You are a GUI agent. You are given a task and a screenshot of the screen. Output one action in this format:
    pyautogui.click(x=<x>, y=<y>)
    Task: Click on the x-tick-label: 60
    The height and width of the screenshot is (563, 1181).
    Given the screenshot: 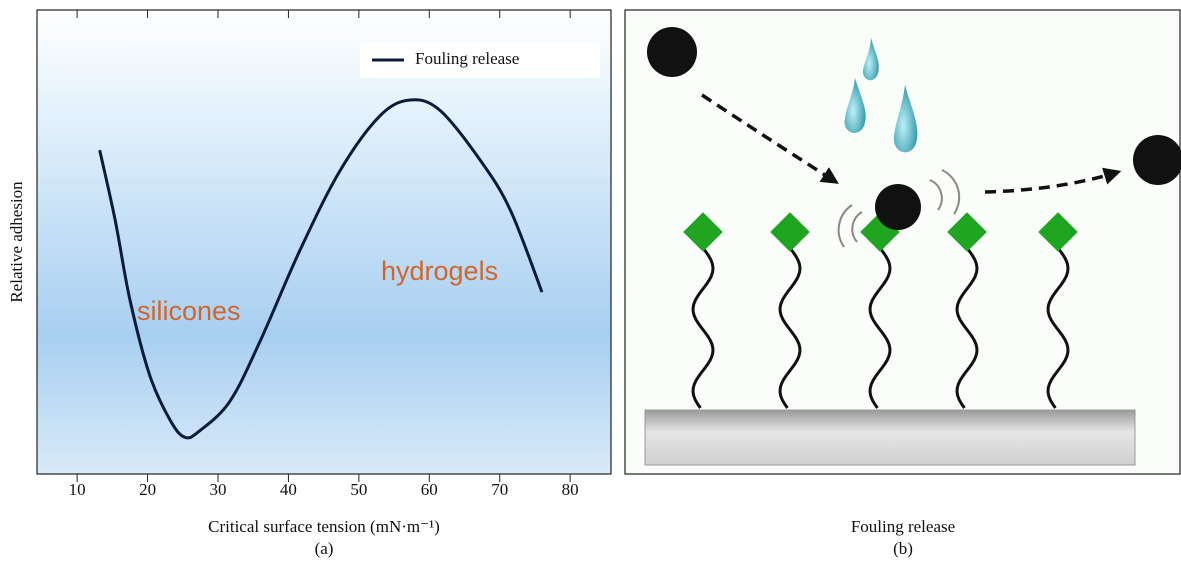 What is the action you would take?
    pyautogui.click(x=429, y=489)
    